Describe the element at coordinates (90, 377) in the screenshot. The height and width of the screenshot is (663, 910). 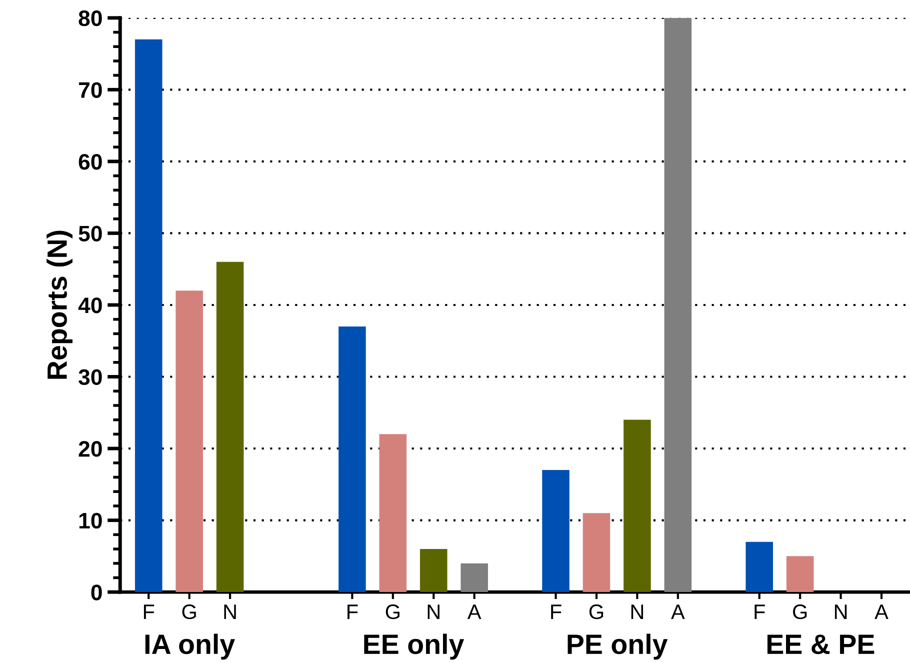
I see `y-tick-label: 30` at that location.